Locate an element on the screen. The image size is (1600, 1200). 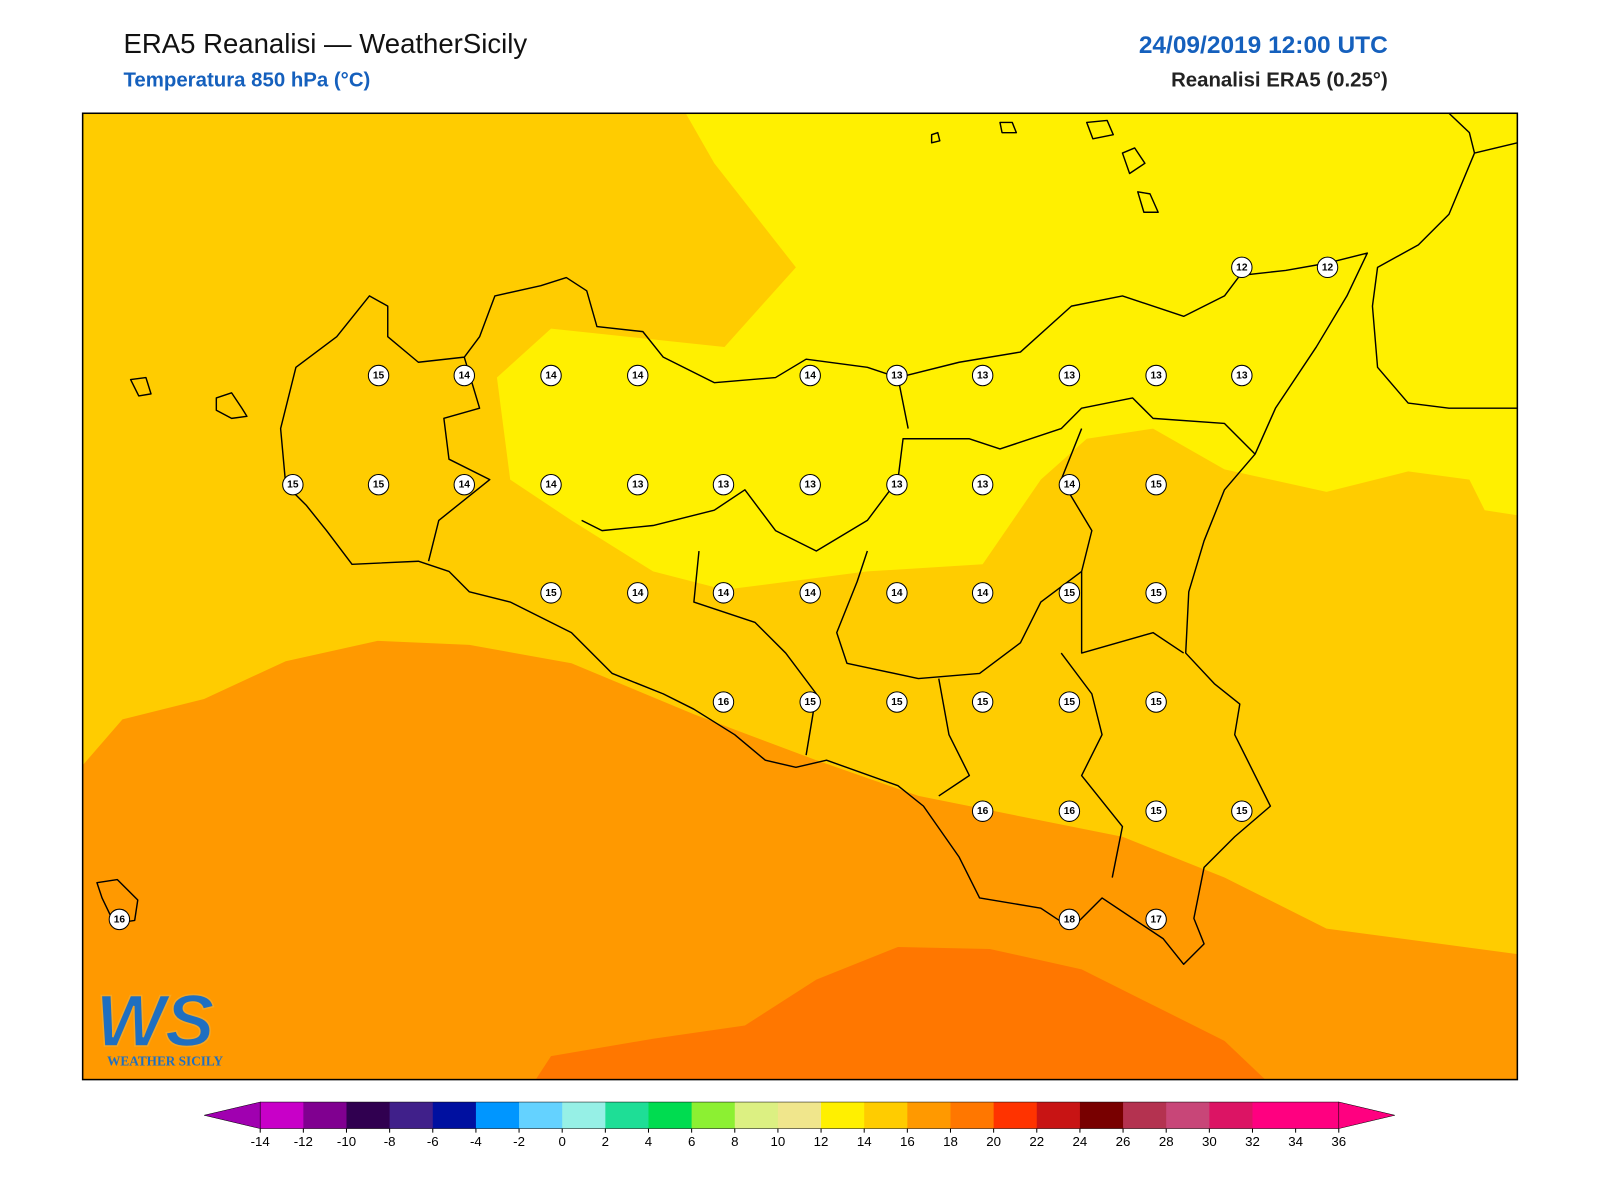
datetime: 24/09/2019 12:00 UTC is located at coordinates (1263, 45).